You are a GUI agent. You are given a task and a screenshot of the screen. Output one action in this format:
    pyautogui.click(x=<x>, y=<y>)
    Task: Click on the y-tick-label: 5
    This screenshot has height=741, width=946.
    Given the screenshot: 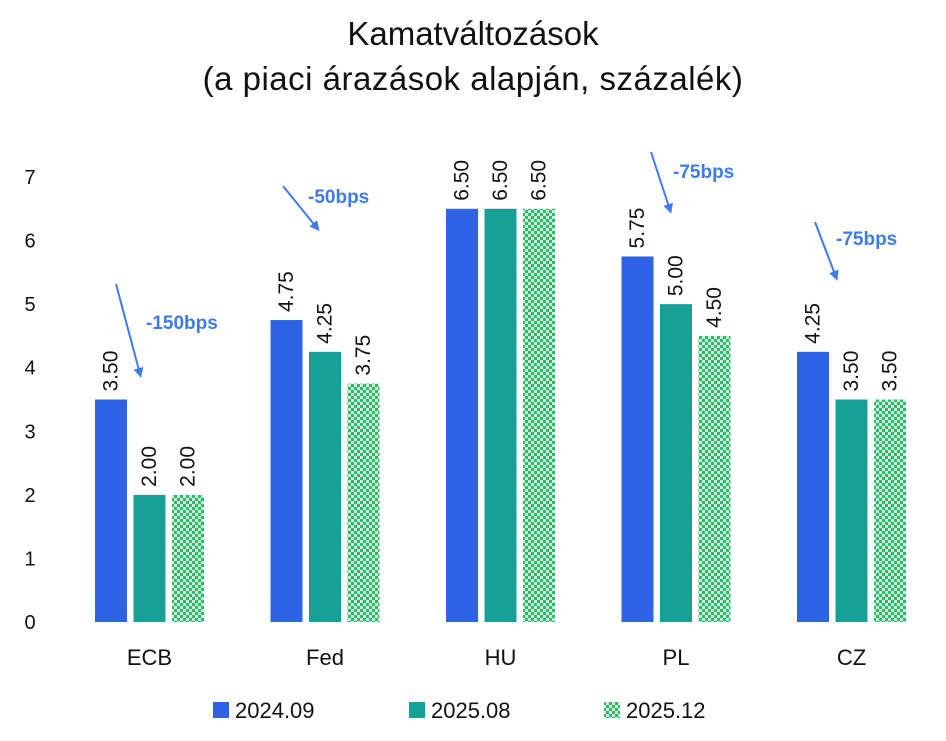 What is the action you would take?
    pyautogui.click(x=29, y=305)
    